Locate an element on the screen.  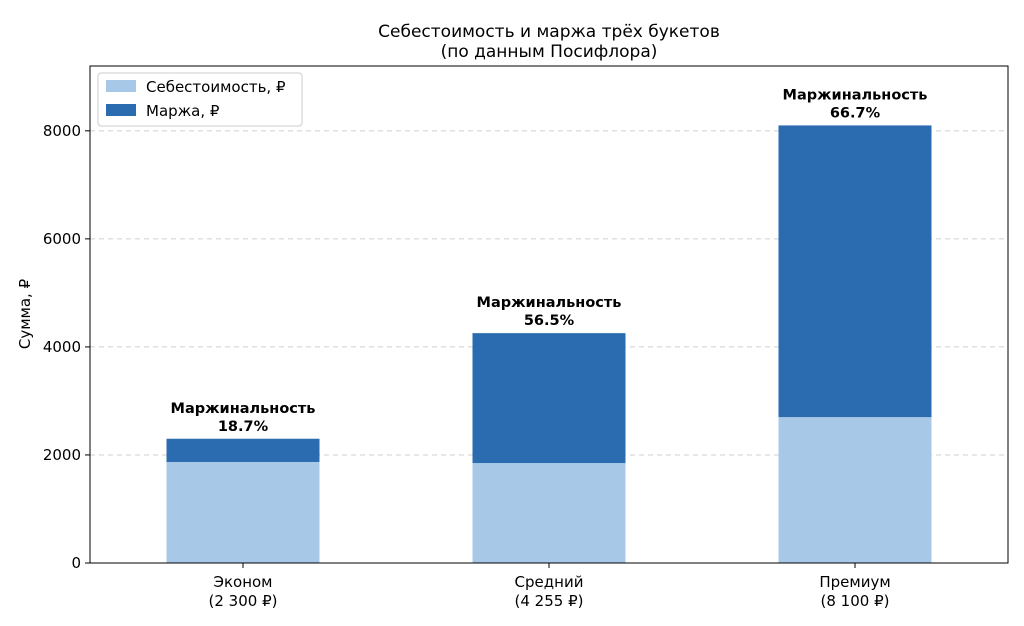
x-tick-label: Средний is located at coordinates (549, 582).